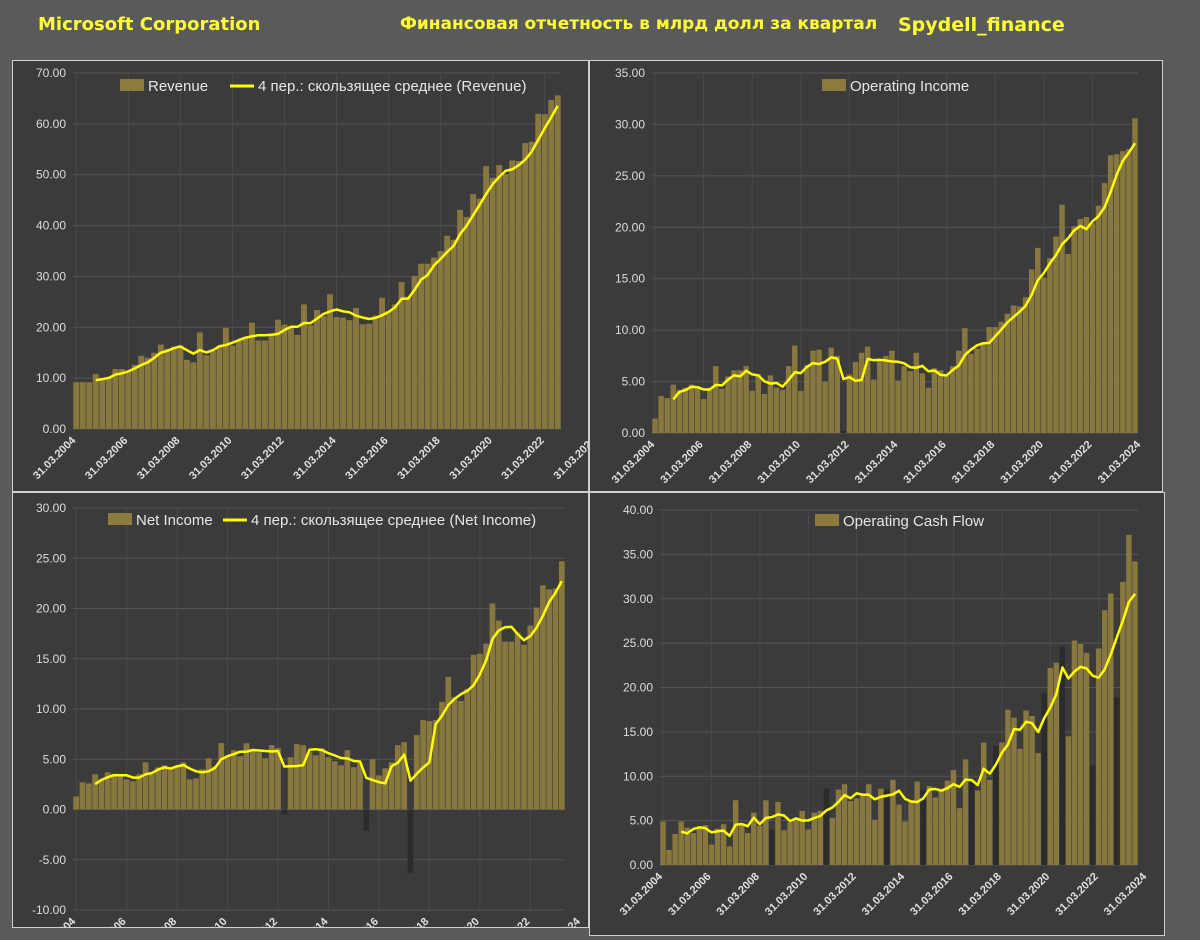  What do you see at coordinates (149, 24) in the screenshot?
I see `company-title: Microsoft Corporation` at bounding box center [149, 24].